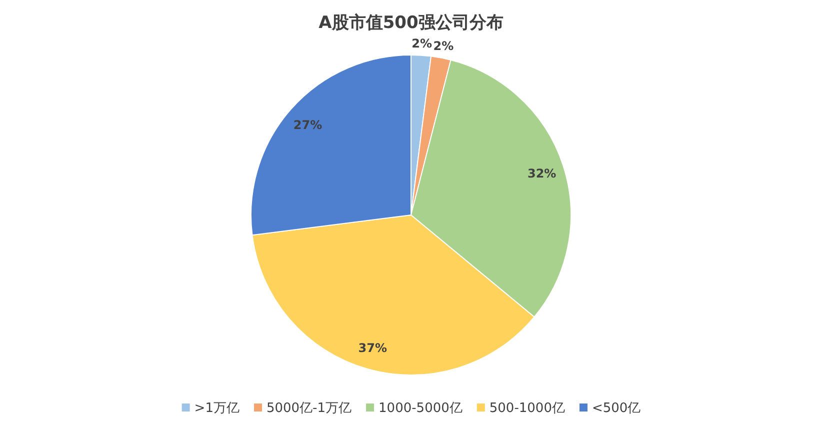 The height and width of the screenshot is (430, 823). What do you see at coordinates (307, 125) in the screenshot?
I see `data-label: 27%` at bounding box center [307, 125].